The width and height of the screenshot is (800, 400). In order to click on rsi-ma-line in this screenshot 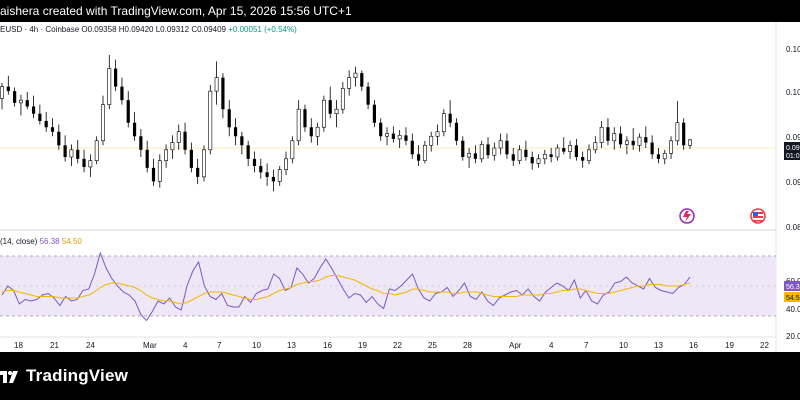, I will do `click(346, 290)`.